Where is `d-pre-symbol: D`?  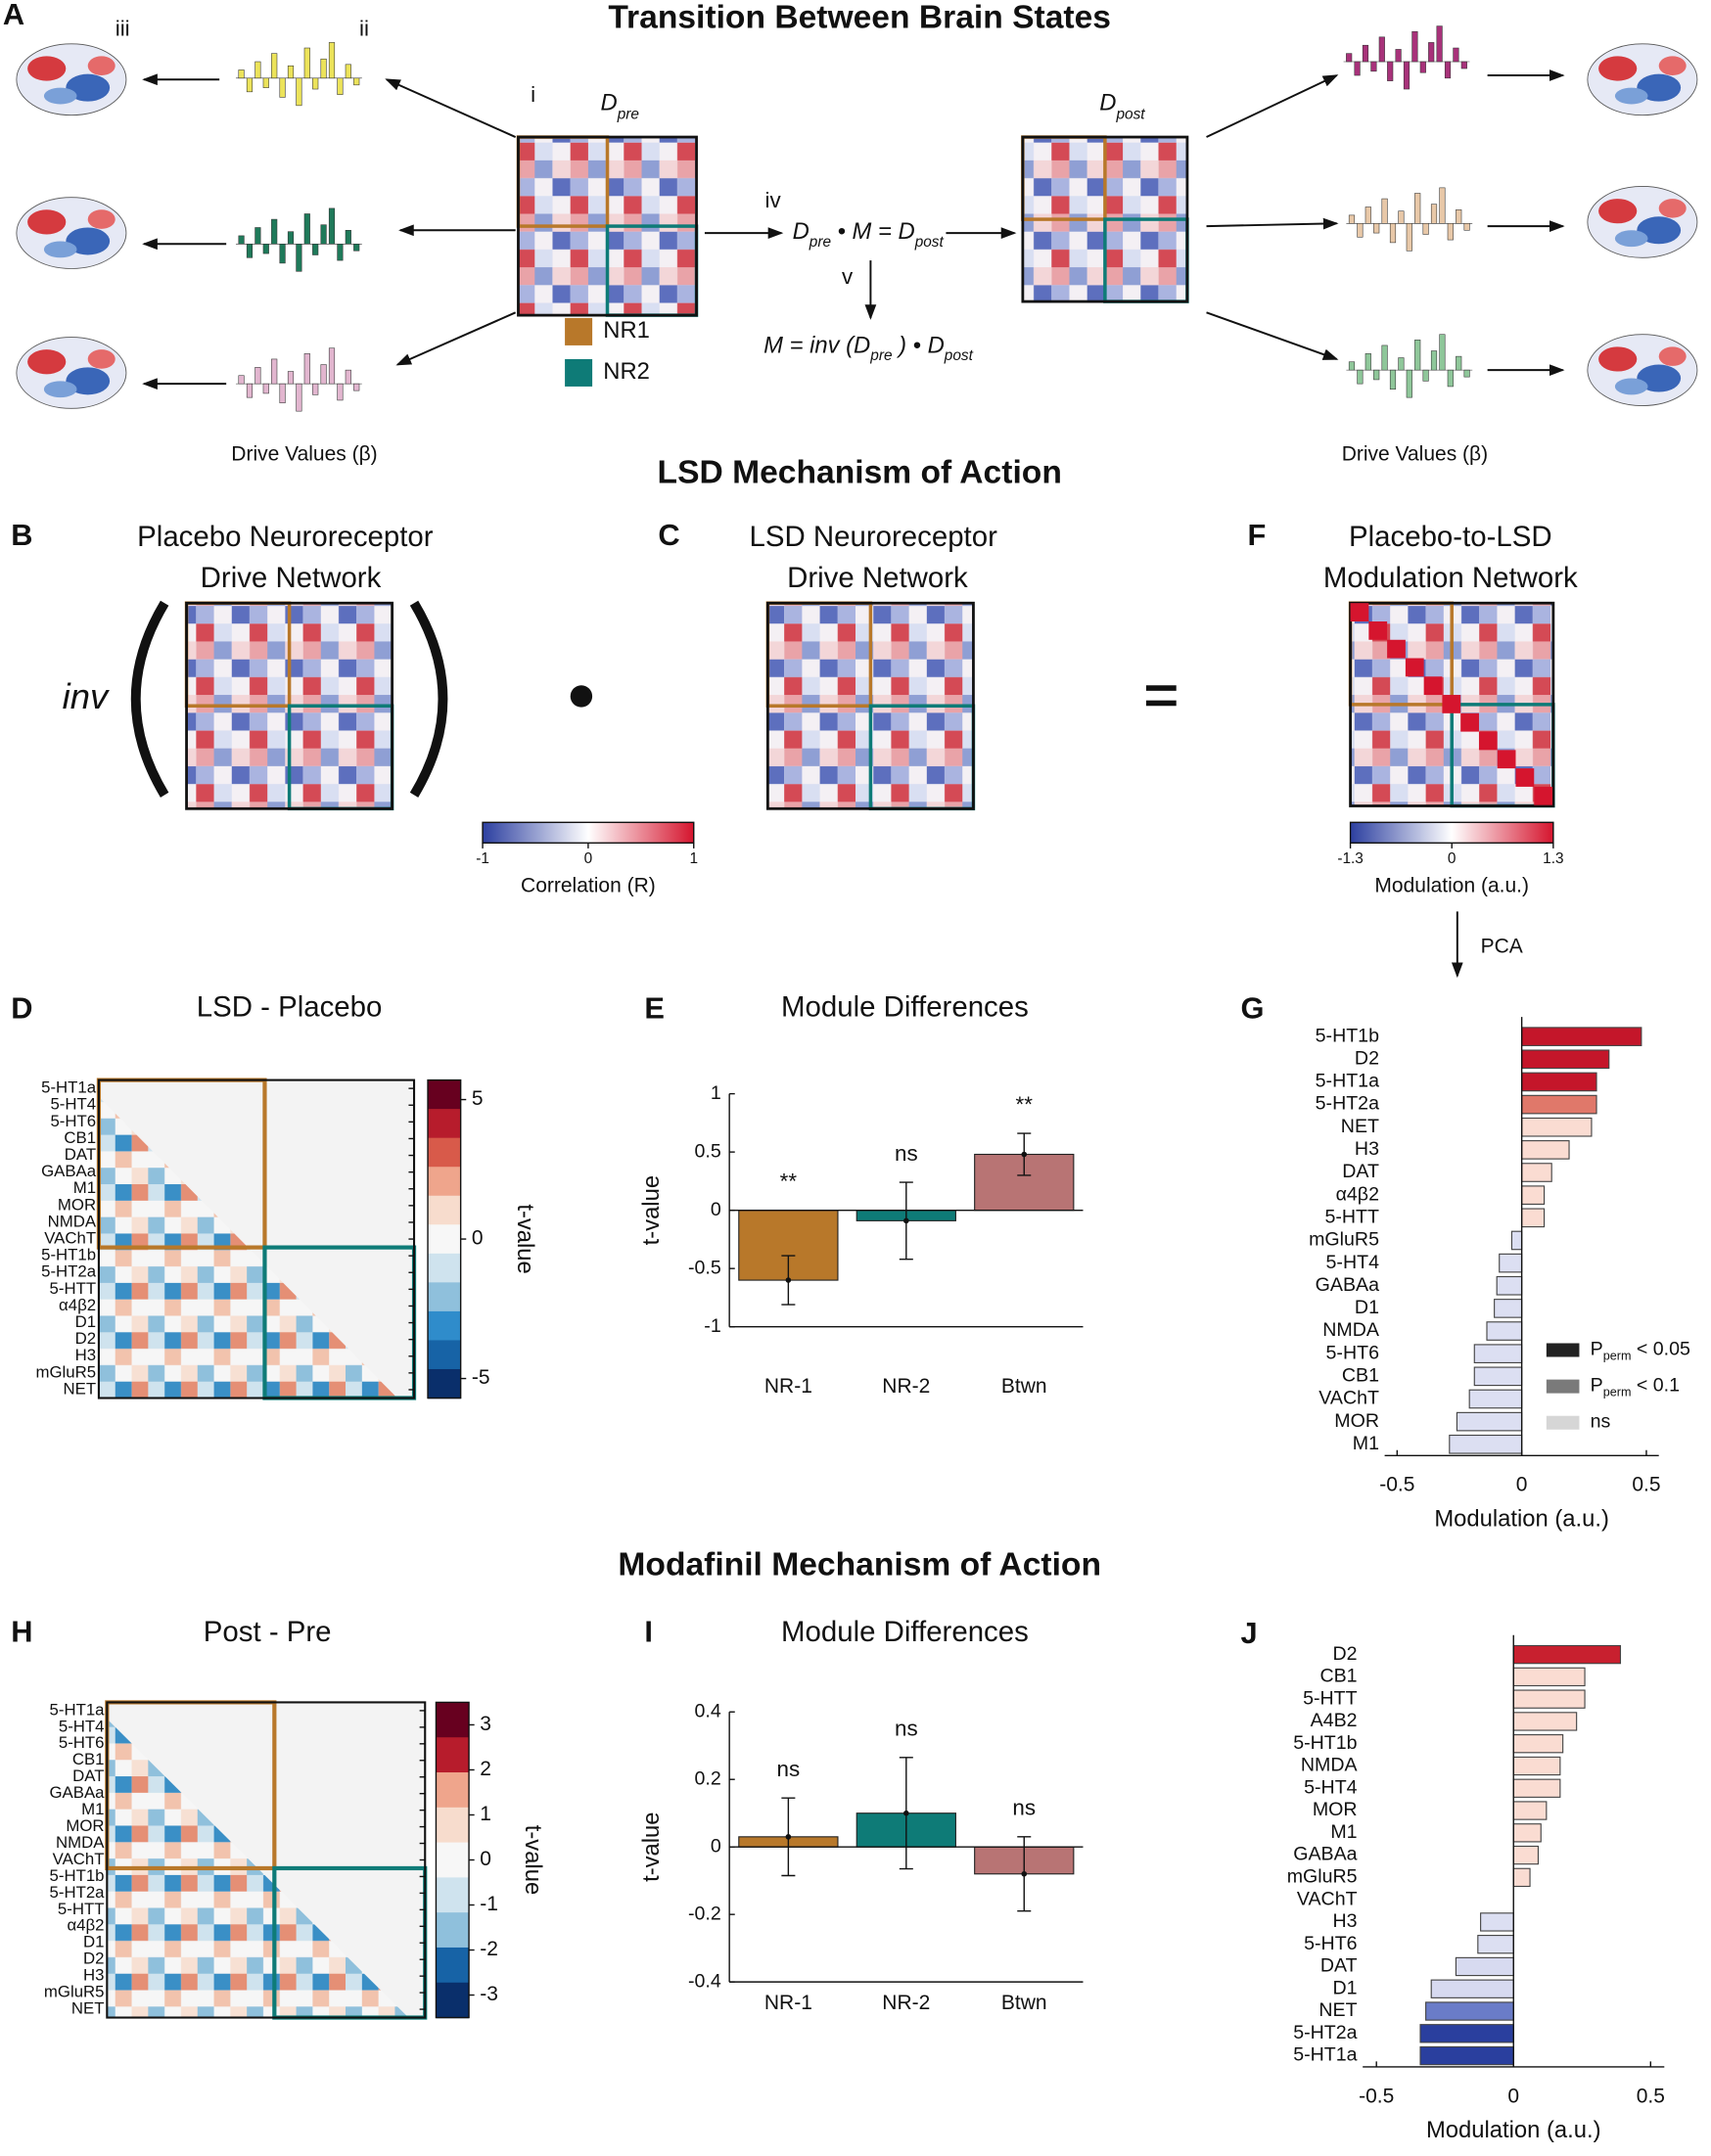
d-pre-symbol: D is located at coordinates (609, 103).